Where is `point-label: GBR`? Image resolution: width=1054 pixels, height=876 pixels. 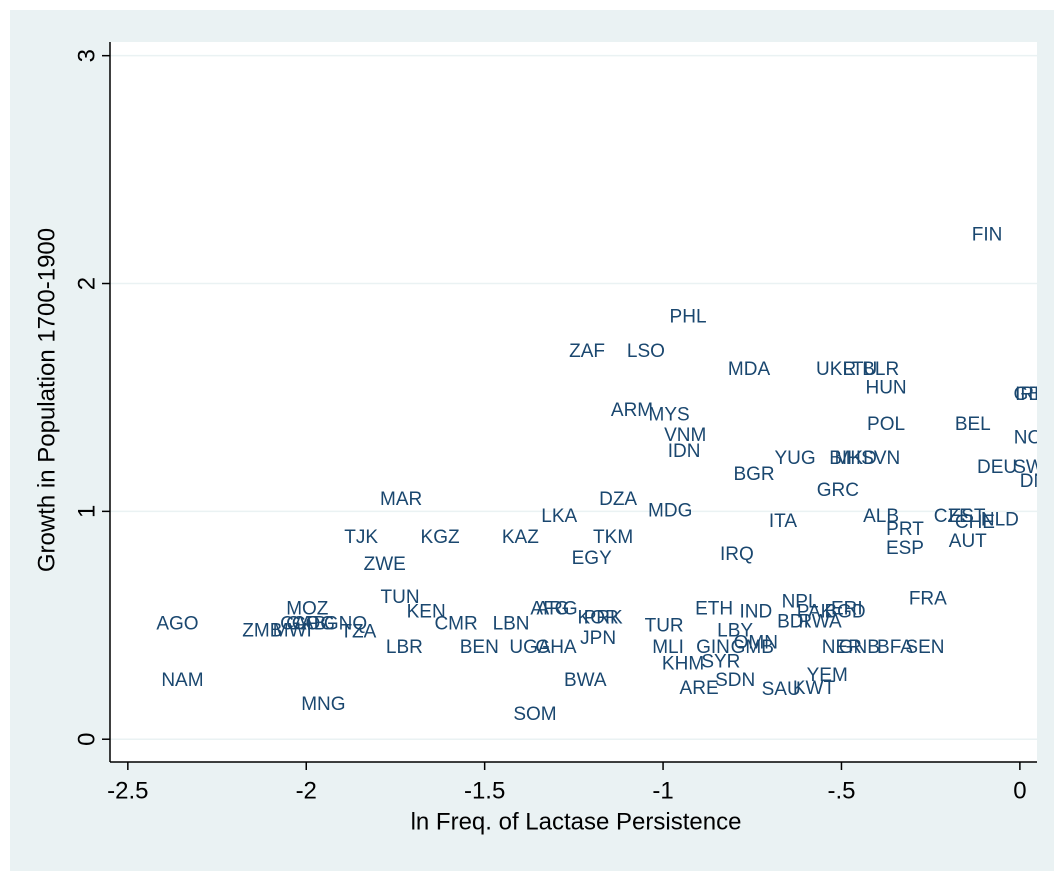 point-label: GBR is located at coordinates (1034, 394).